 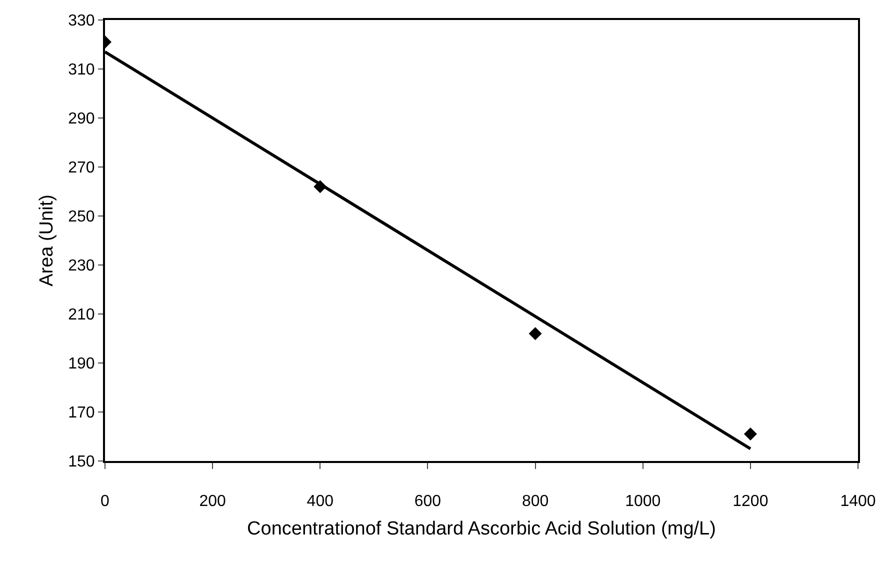 What do you see at coordinates (81, 168) in the screenshot?
I see `y-tick-label: 270` at bounding box center [81, 168].